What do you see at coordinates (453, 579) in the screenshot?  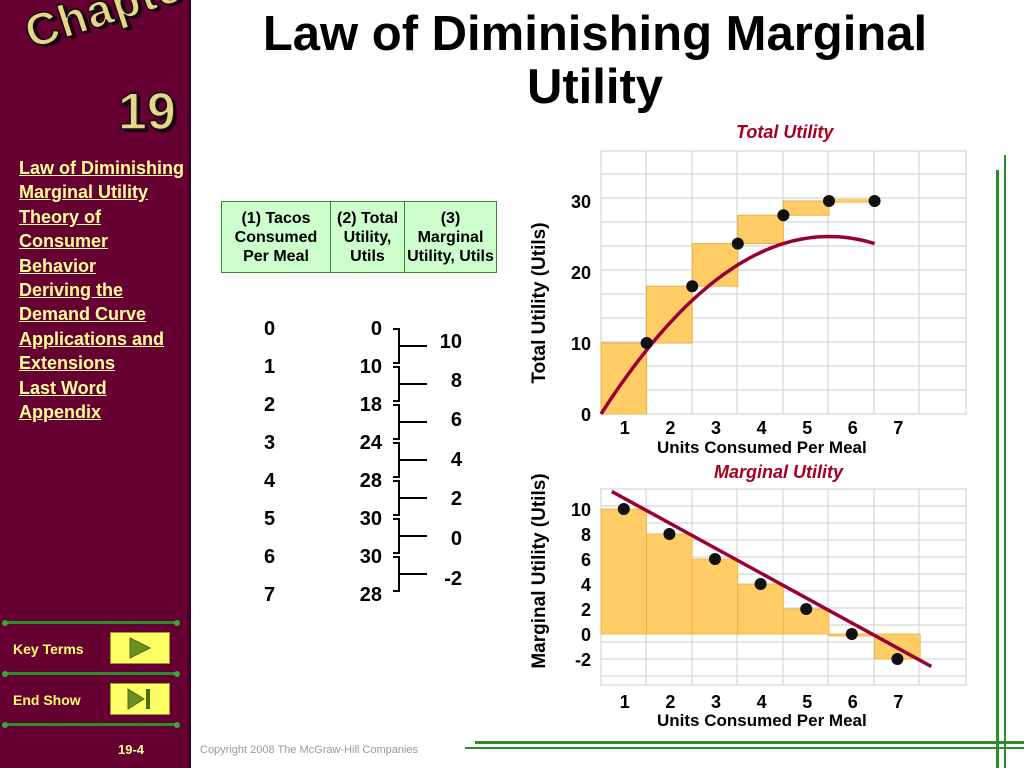 I see `marginal-utility-cell: -2` at bounding box center [453, 579].